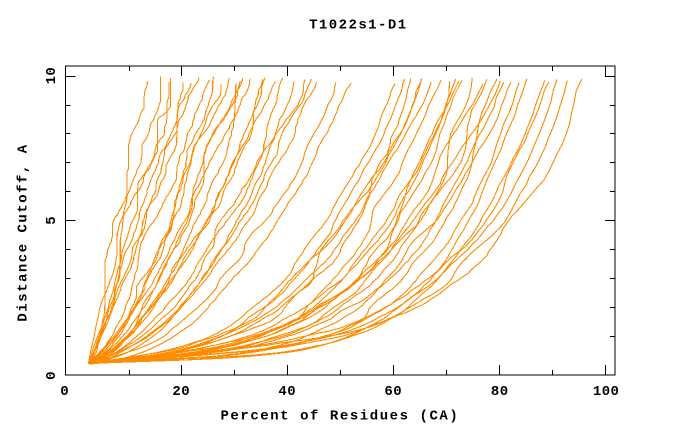 The height and width of the screenshot is (445, 680). I want to click on svg-text: 100, so click(606, 392).